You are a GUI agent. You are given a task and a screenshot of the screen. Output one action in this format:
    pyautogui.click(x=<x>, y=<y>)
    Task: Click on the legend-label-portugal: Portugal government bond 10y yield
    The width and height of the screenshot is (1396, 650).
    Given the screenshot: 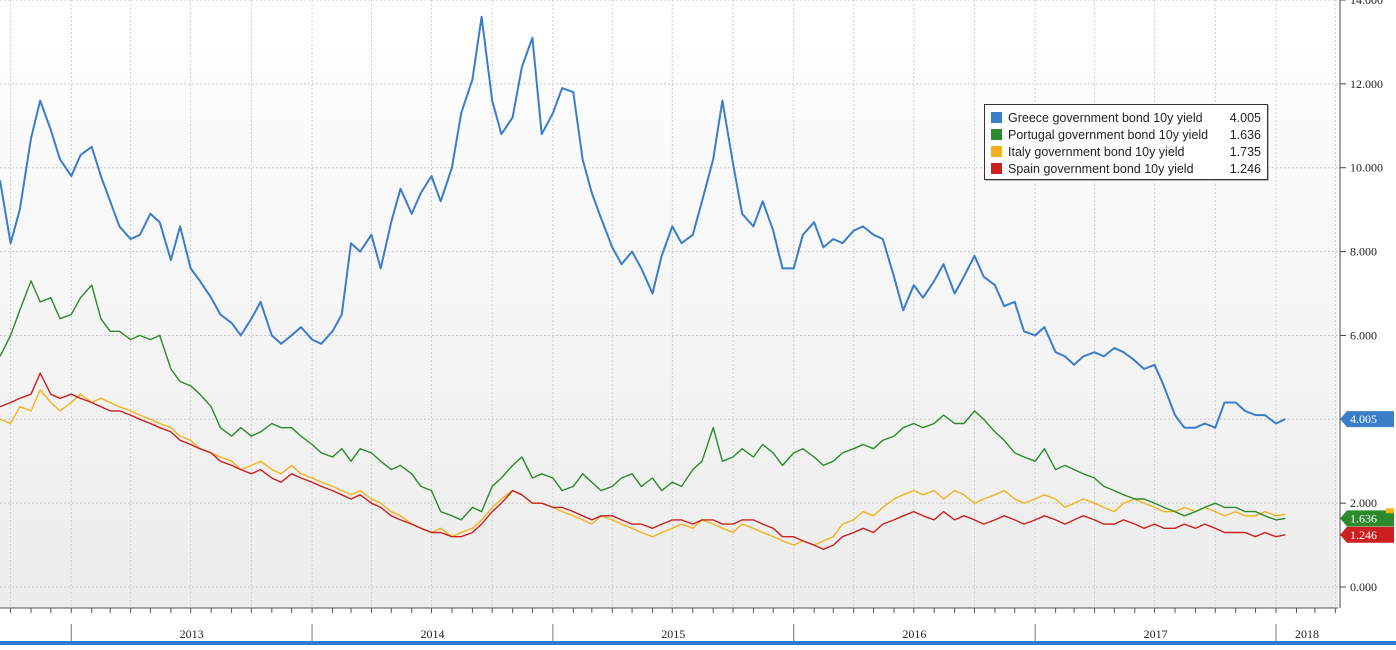 What is the action you would take?
    pyautogui.click(x=1108, y=134)
    